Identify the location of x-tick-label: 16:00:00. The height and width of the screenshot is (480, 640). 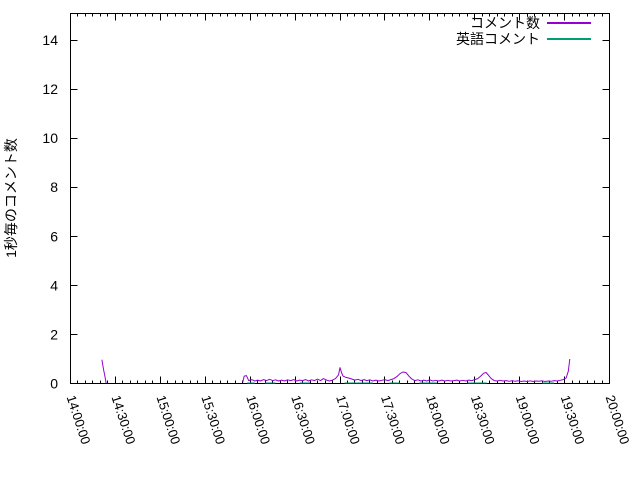
(258, 419).